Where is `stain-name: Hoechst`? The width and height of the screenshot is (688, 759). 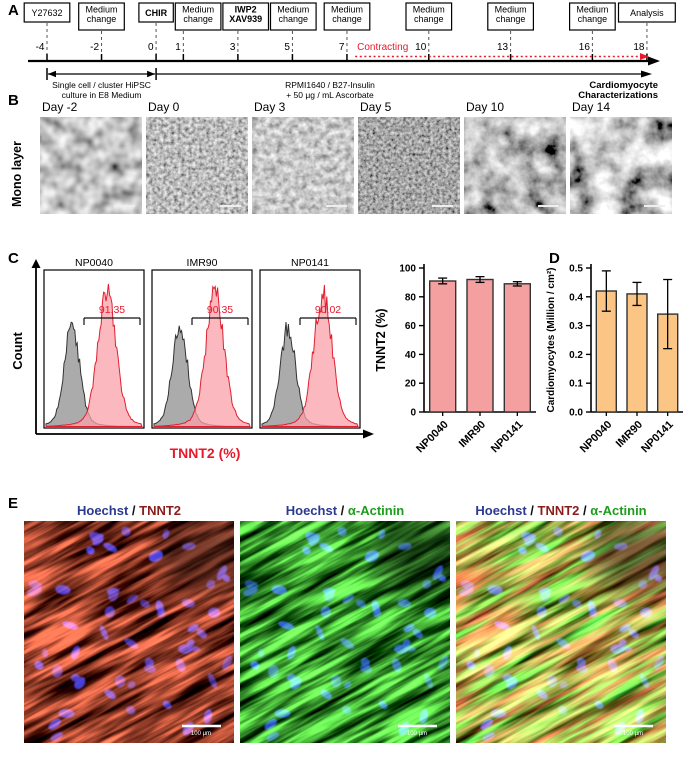 stain-name: Hoechst is located at coordinates (311, 510).